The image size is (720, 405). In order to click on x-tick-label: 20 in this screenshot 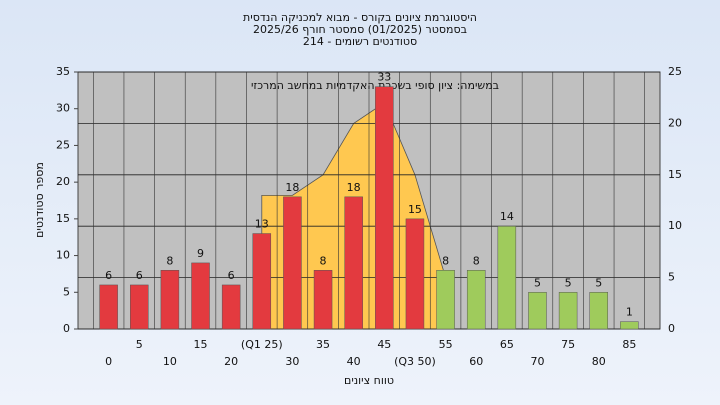, I will do `click(231, 361)`.